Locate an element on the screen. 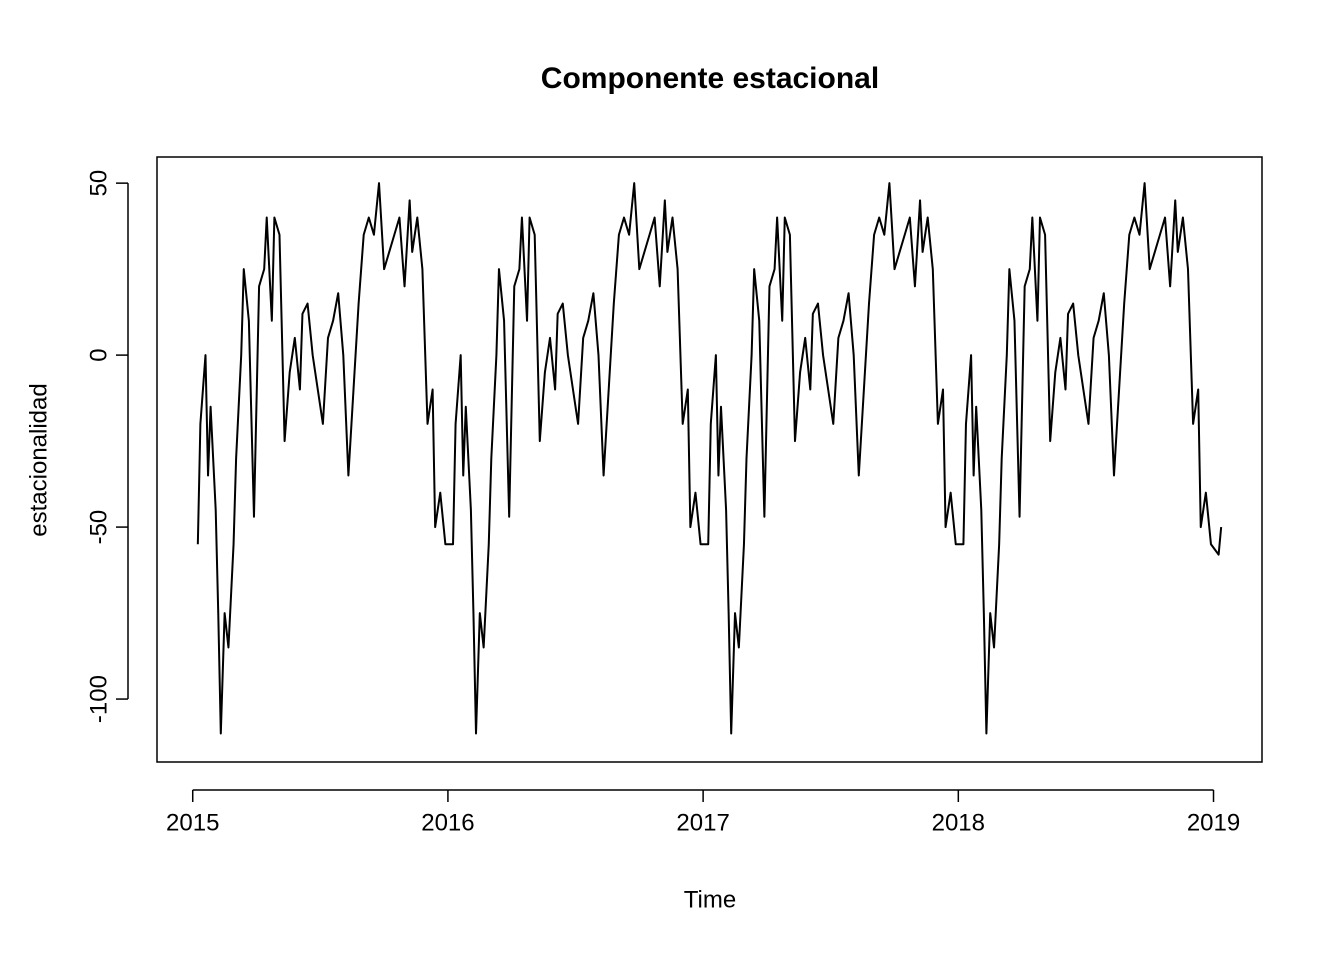  x-tick-label: 2015 is located at coordinates (192, 822).